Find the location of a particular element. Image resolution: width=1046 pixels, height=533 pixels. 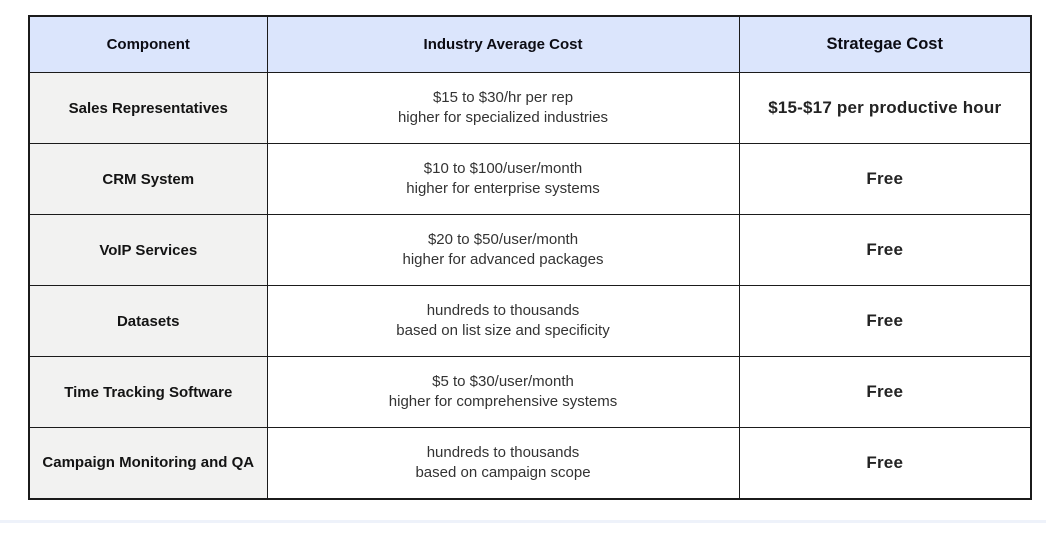

industry-cost-line2: higher for specialized industries is located at coordinates (503, 117).